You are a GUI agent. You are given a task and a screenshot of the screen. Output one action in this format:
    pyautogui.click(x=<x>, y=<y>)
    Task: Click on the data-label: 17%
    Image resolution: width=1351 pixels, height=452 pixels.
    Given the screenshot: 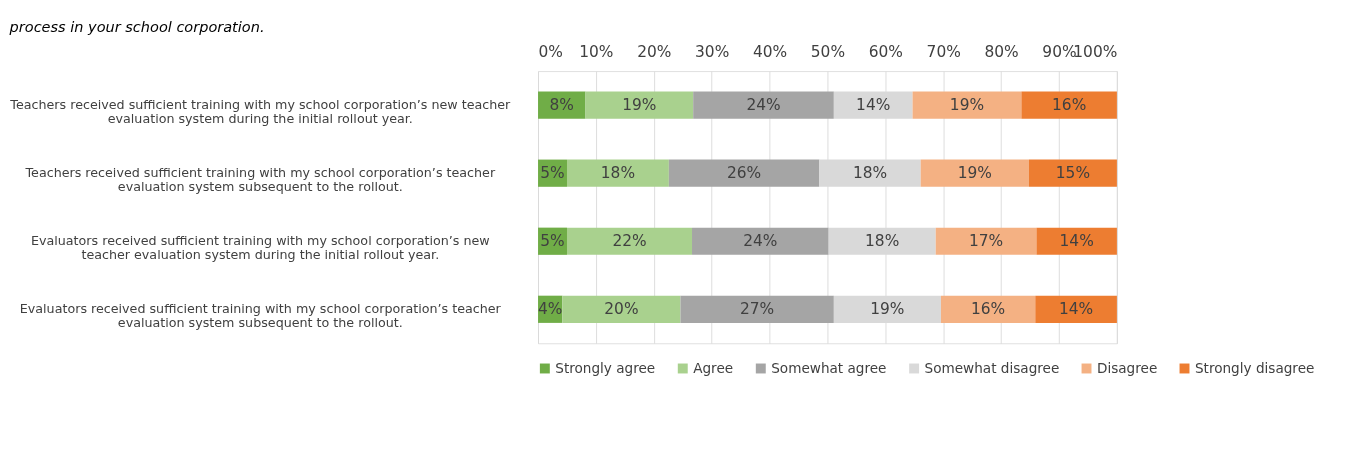 What is the action you would take?
    pyautogui.click(x=986, y=240)
    